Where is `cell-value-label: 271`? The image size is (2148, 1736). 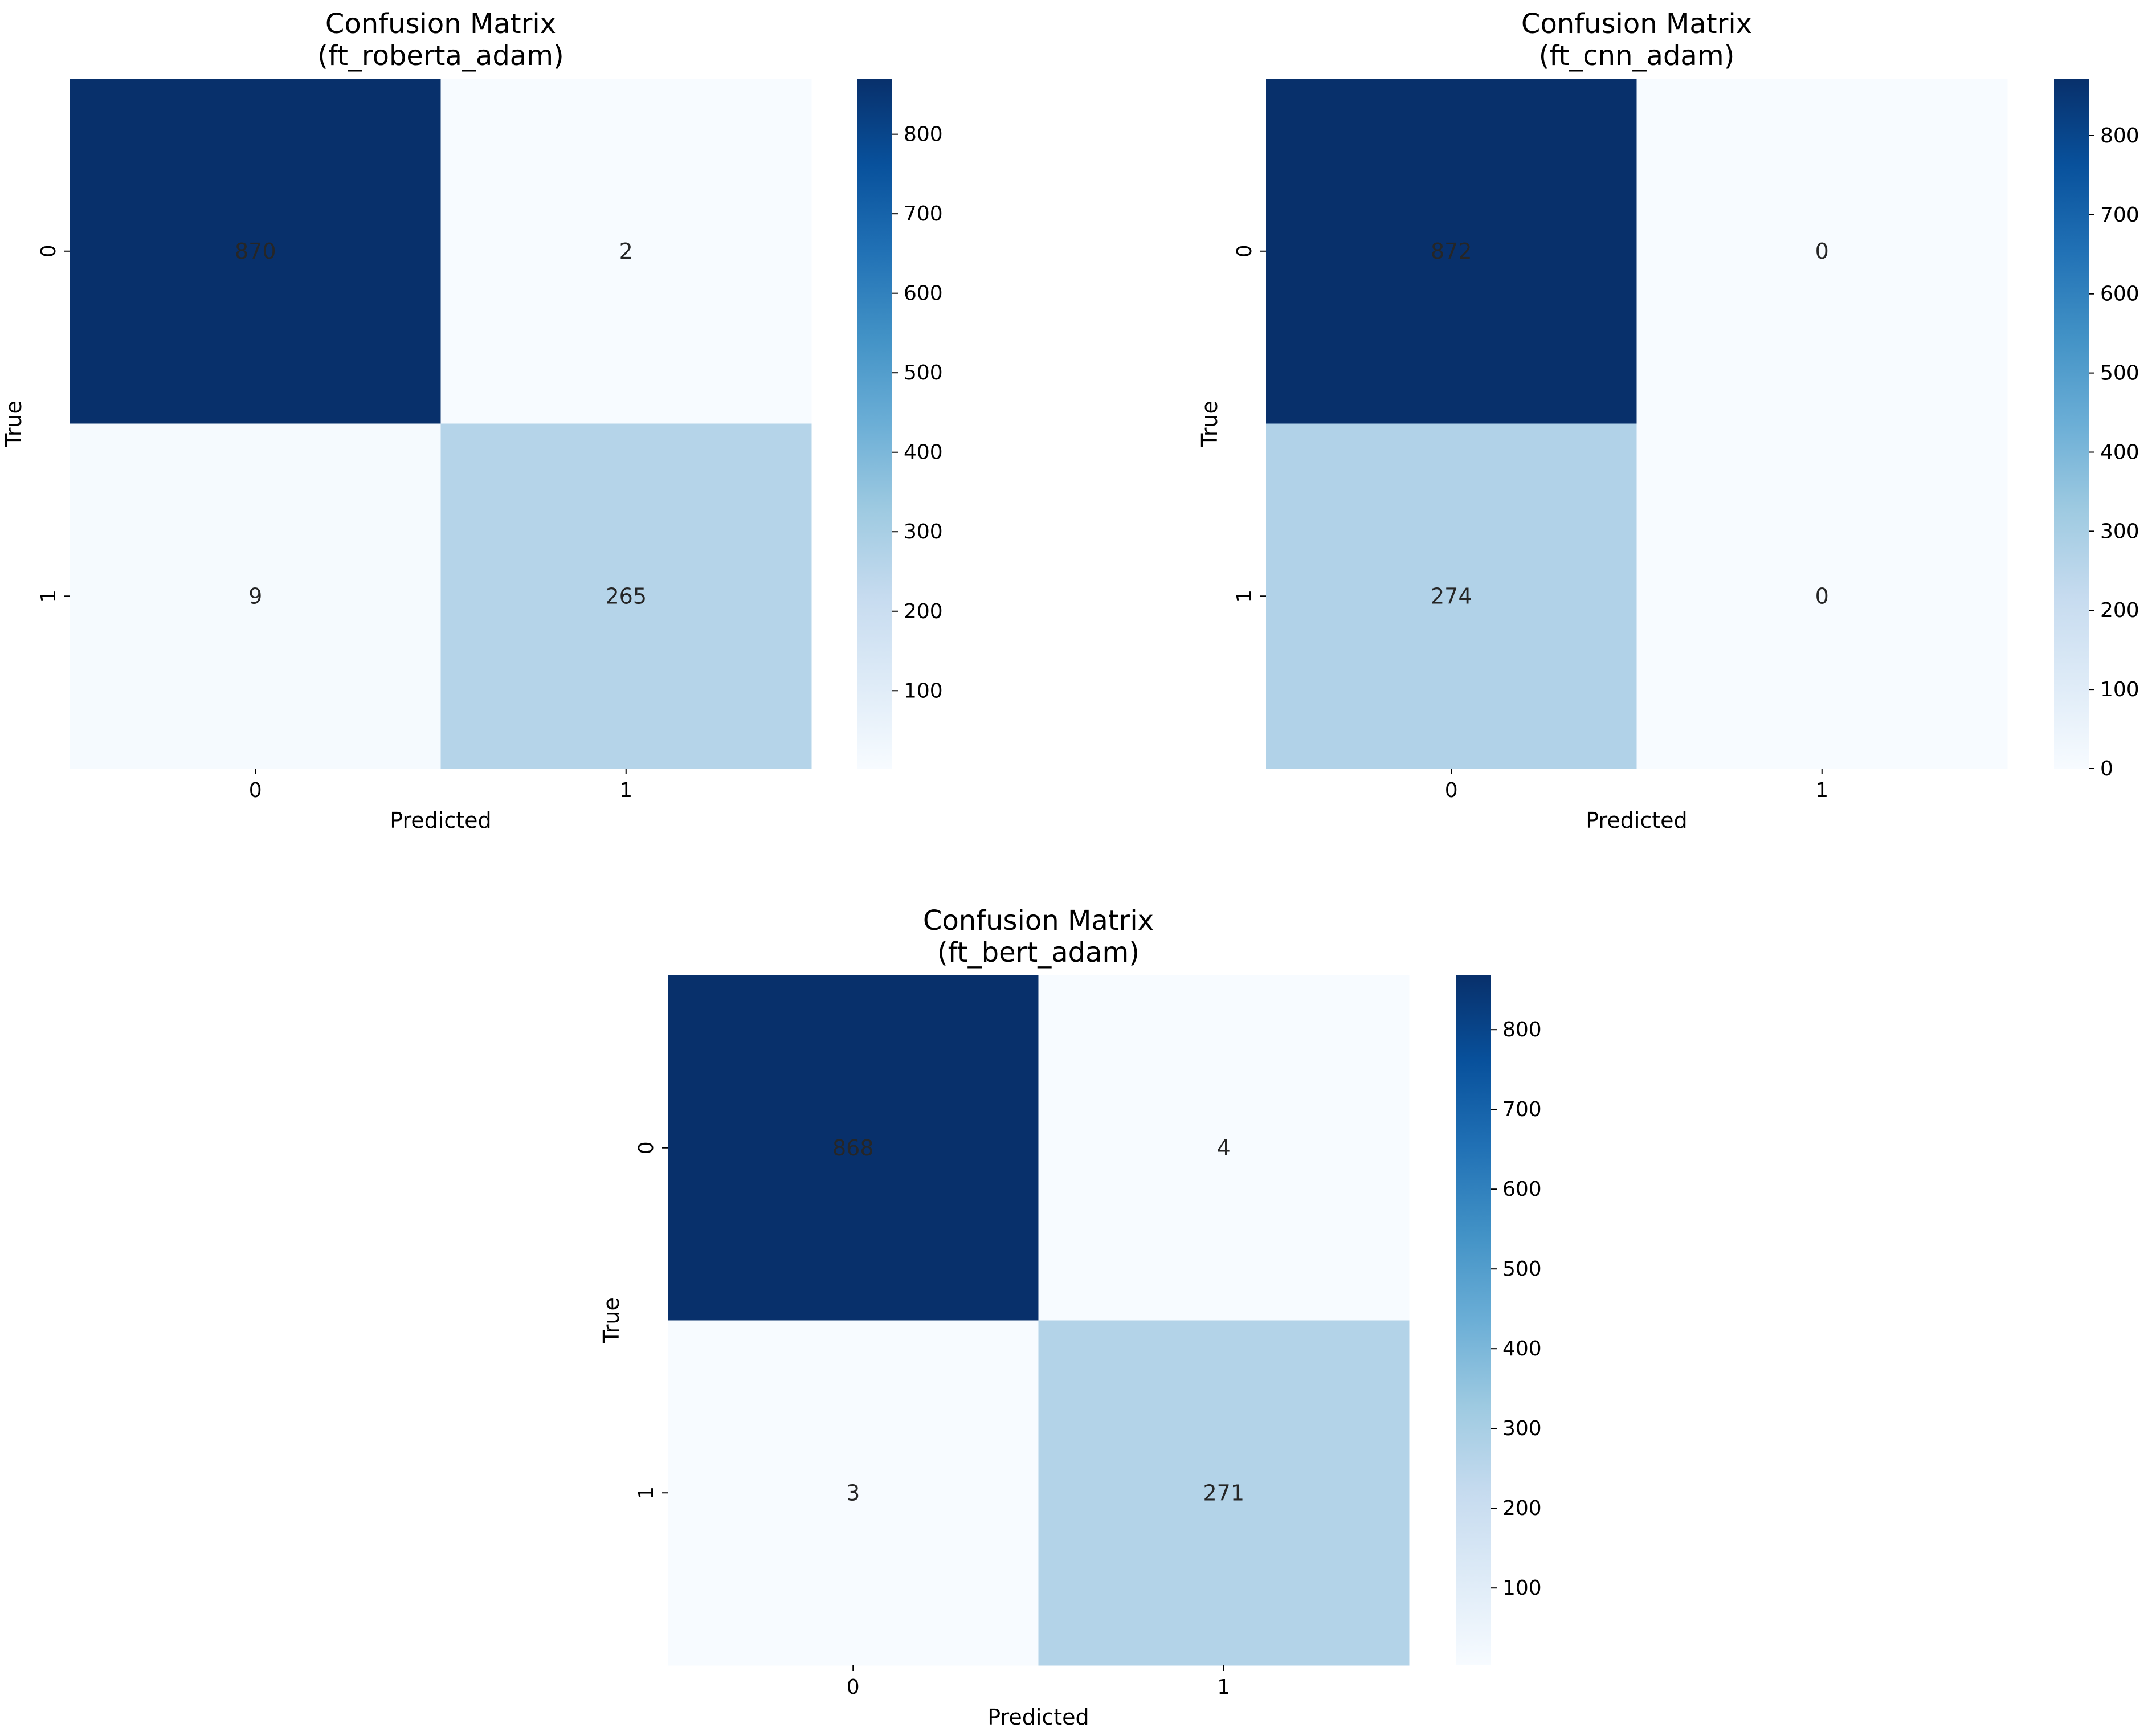
cell-value-label: 271 is located at coordinates (1223, 1493).